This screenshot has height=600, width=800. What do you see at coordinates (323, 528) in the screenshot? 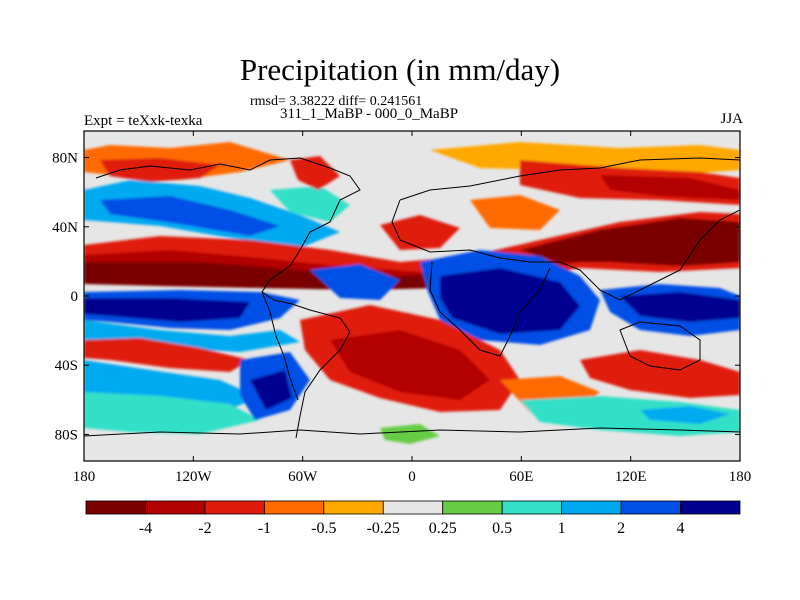
I see `colorbar-label: -0.5` at bounding box center [323, 528].